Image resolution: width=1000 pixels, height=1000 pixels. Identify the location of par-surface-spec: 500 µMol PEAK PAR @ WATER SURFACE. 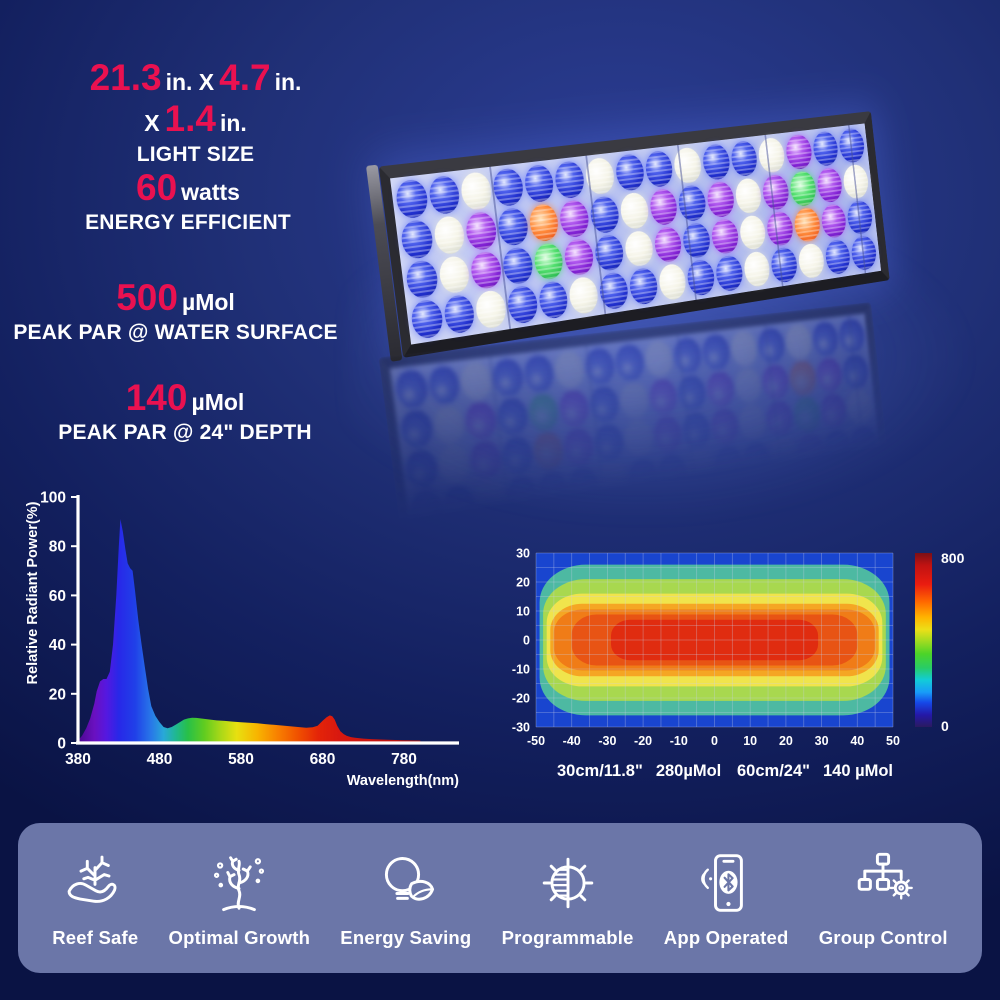
(175, 311).